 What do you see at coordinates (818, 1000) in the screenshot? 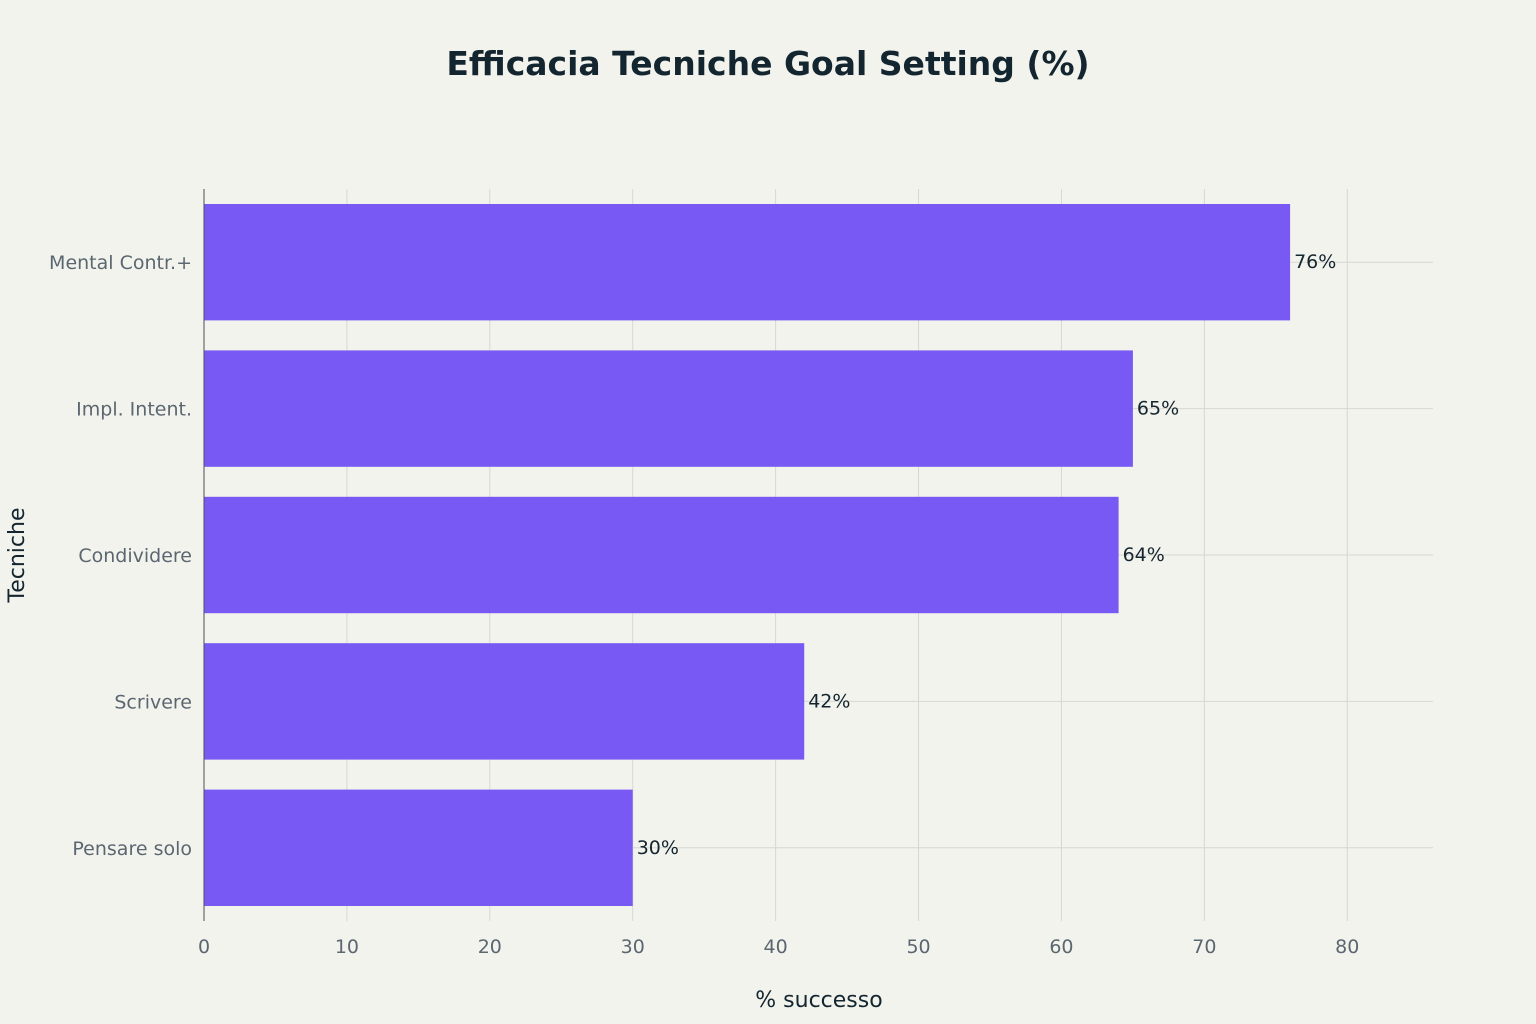
I see `x-axis-title: % successo` at bounding box center [818, 1000].